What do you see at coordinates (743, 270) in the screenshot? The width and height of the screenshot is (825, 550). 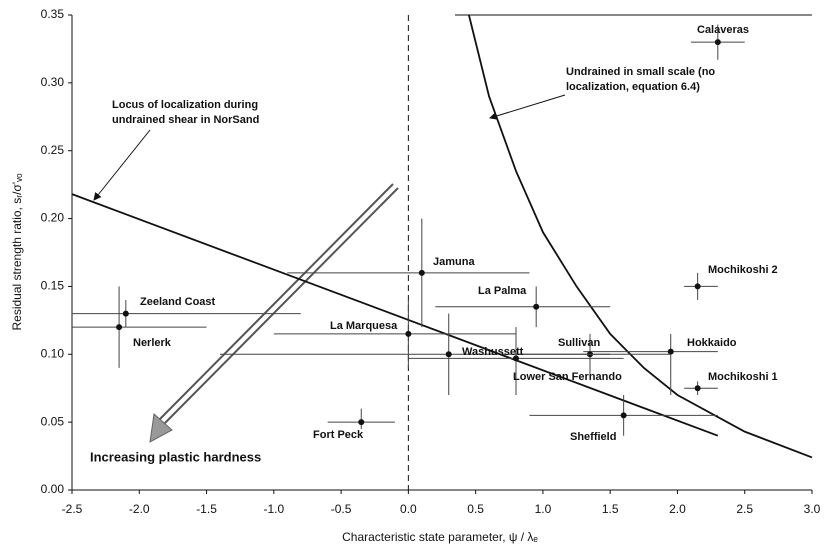 I see `point-label: Mochikoshi 2` at bounding box center [743, 270].